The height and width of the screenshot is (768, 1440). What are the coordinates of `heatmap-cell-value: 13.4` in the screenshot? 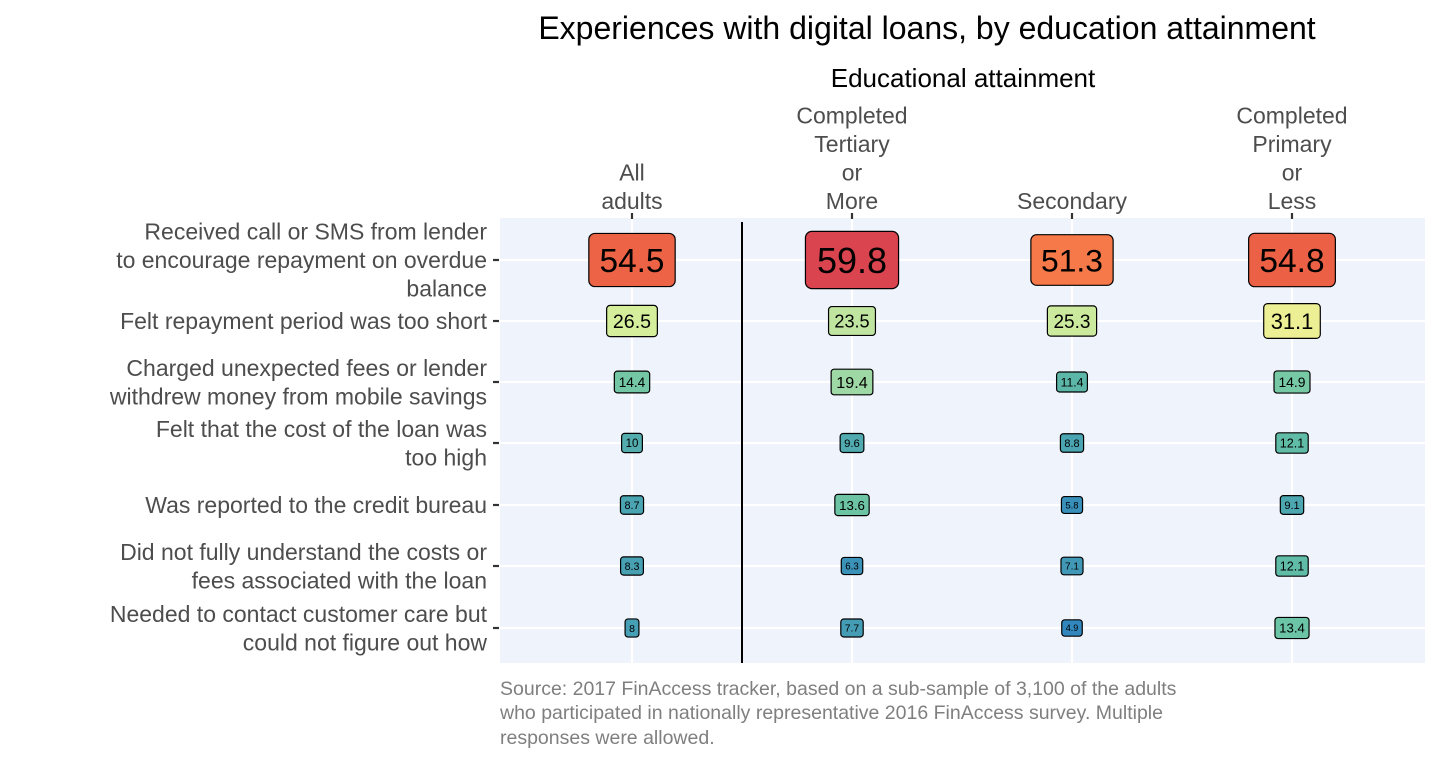 It's located at (1292, 628).